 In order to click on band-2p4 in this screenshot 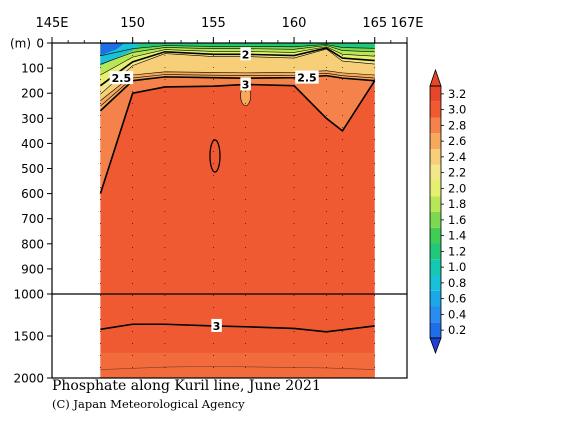, I will do `click(237, 72)`.